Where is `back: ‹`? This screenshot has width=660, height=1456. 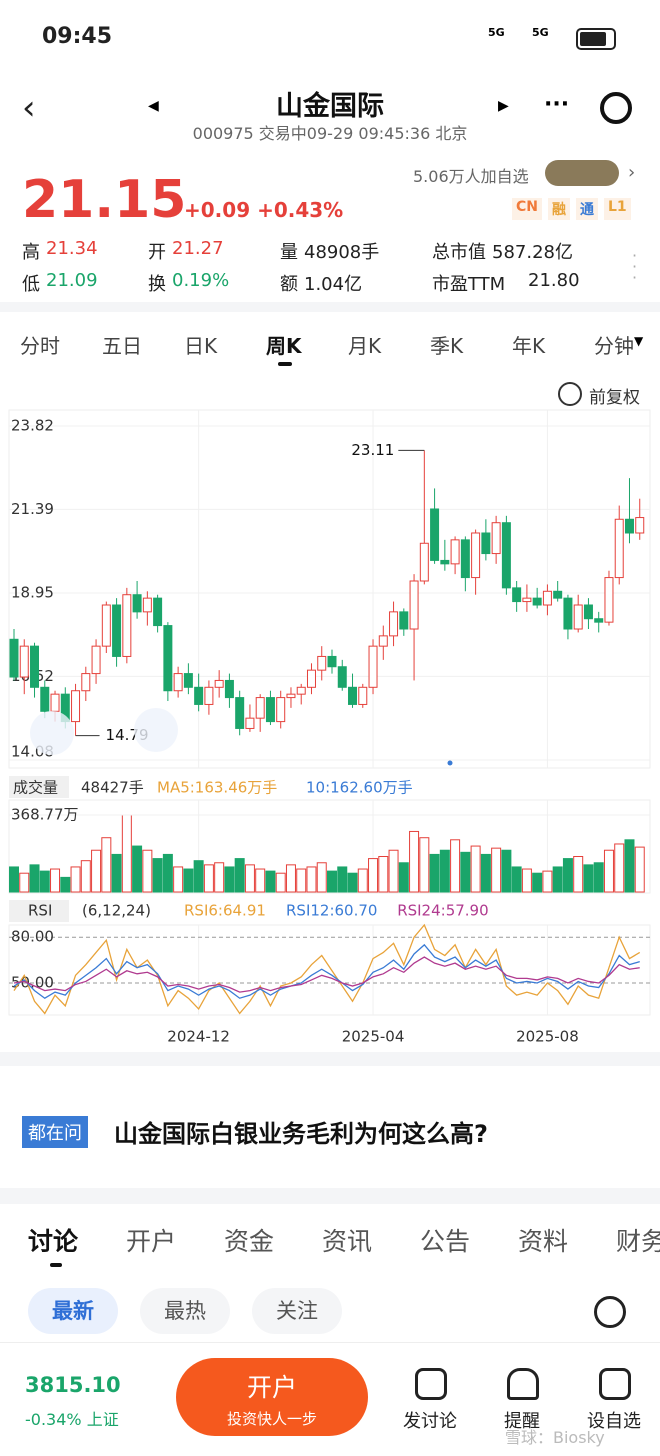
back: ‹ is located at coordinates (29, 108).